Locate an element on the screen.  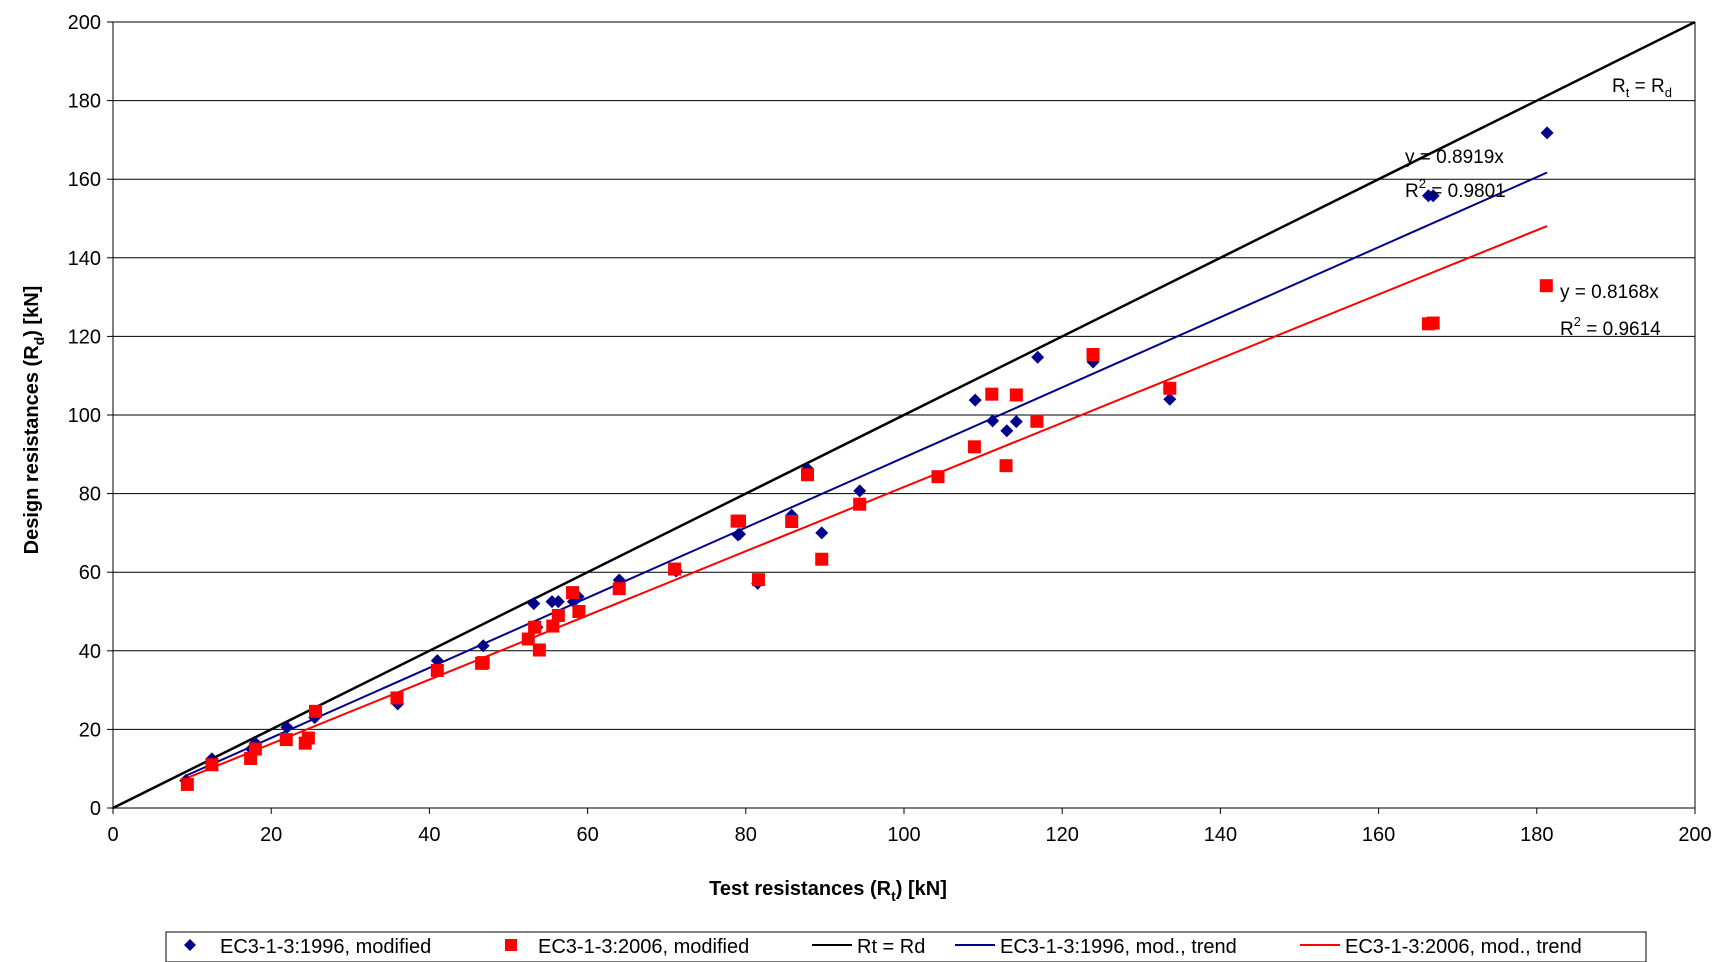
y-tick-label: 20 is located at coordinates (90, 730).